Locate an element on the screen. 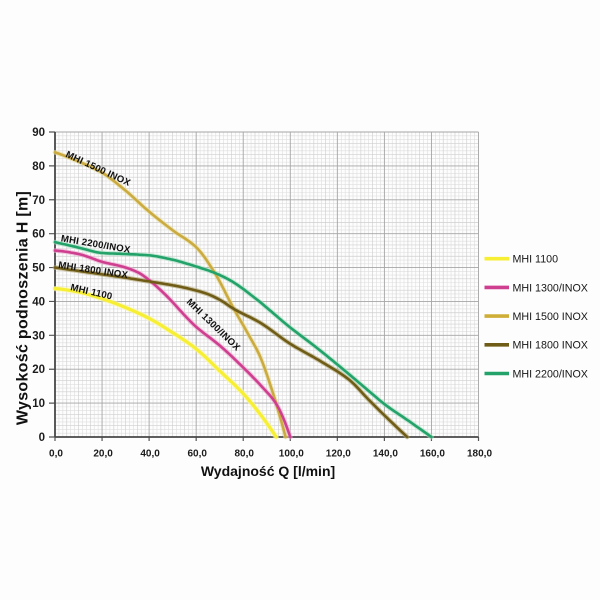 The image size is (600, 605). svg-text: 120,0 is located at coordinates (338, 454).